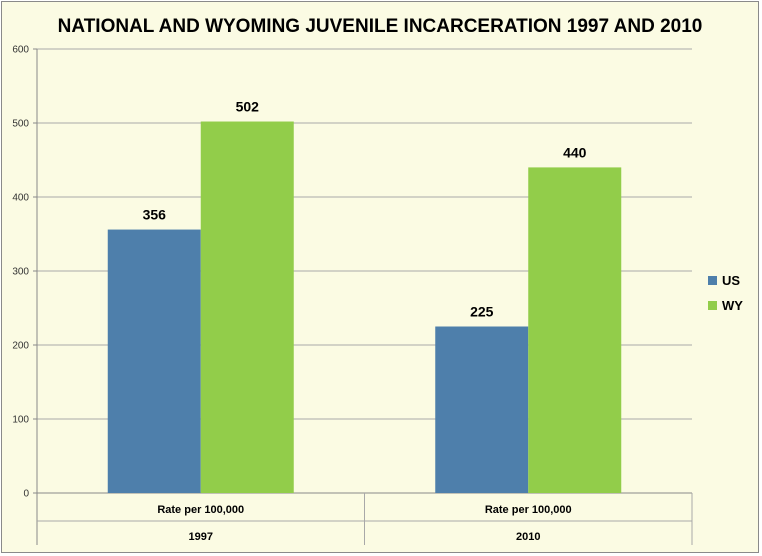  I want to click on y-axis-ticks: 0 100 200 300 400 500 600, so click(24, 272).